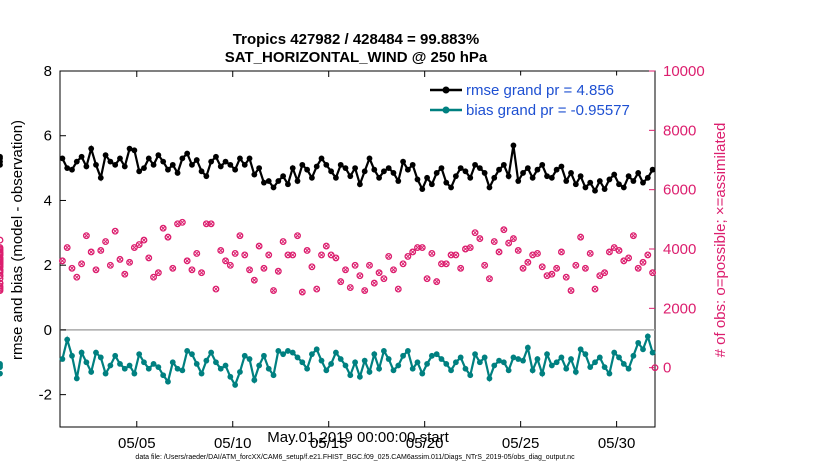 The width and height of the screenshot is (830, 475). What do you see at coordinates (720, 240) in the screenshot?
I see `y2-axis-label: # of obs: o=possible; ×=assimilated` at bounding box center [720, 240].